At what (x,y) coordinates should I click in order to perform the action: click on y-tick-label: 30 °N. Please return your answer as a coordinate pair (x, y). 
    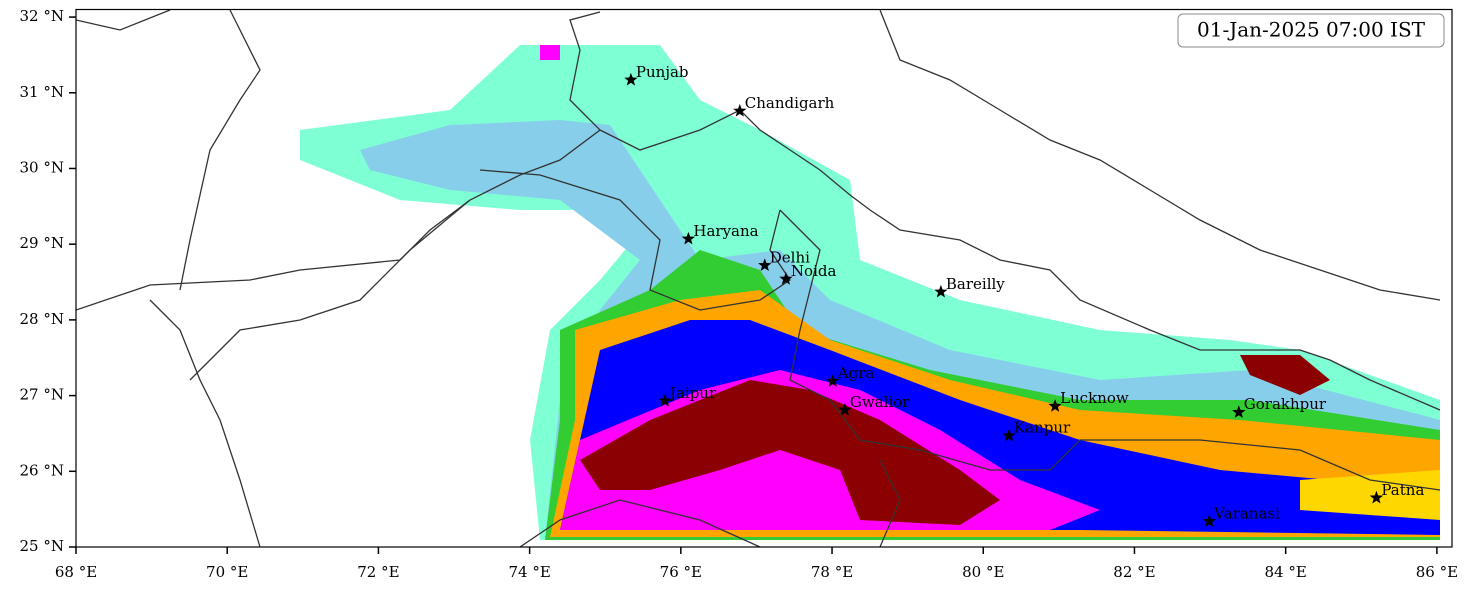
    Looking at the image, I should click on (42, 167).